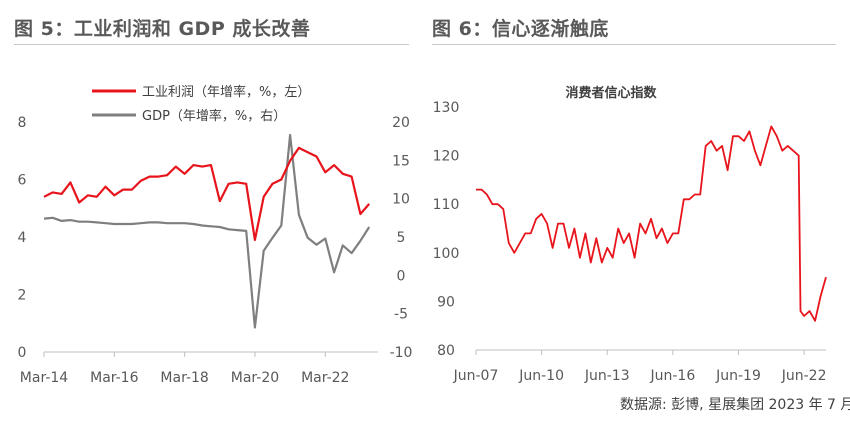 The image size is (850, 421). What do you see at coordinates (401, 238) in the screenshot?
I see `y-right-tick-label: 5` at bounding box center [401, 238].